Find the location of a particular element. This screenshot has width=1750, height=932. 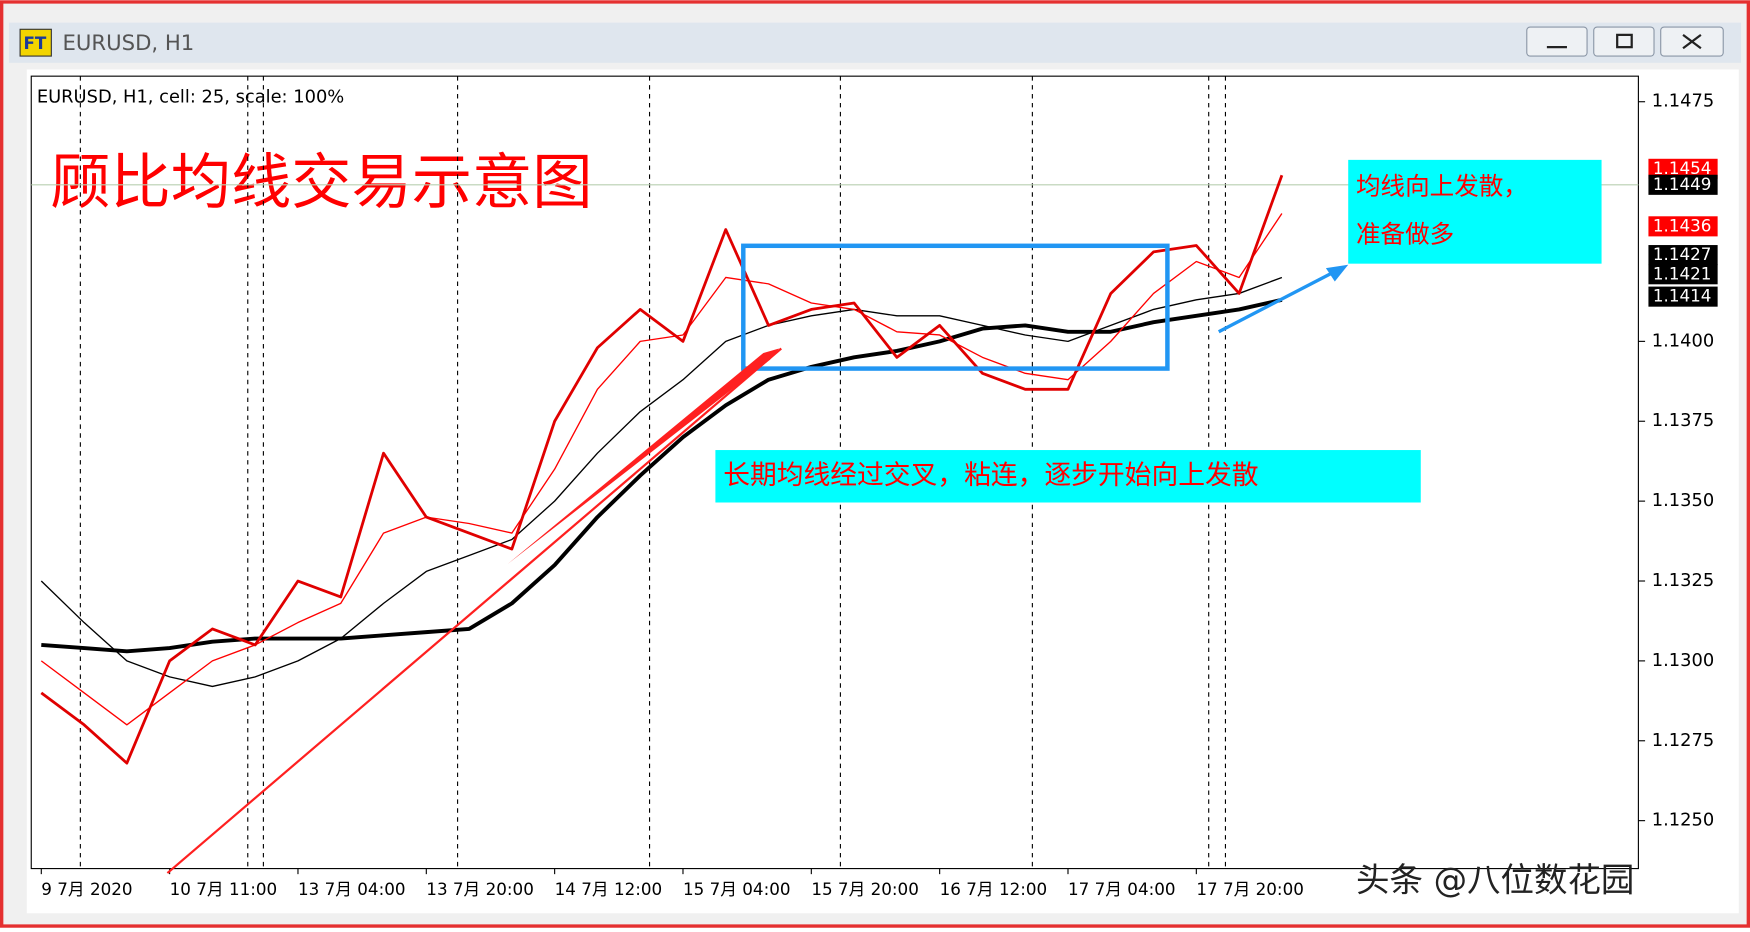

y-tick-label: 1.1275 is located at coordinates (1683, 740).